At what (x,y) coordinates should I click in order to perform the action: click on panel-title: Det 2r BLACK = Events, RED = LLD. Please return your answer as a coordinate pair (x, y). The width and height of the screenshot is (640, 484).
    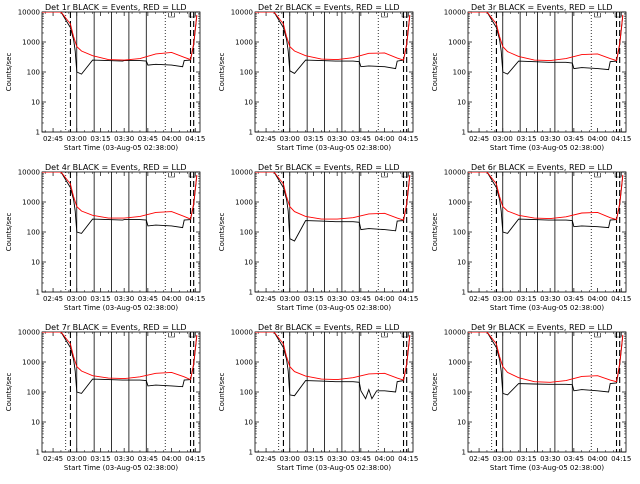
    Looking at the image, I should click on (329, 7).